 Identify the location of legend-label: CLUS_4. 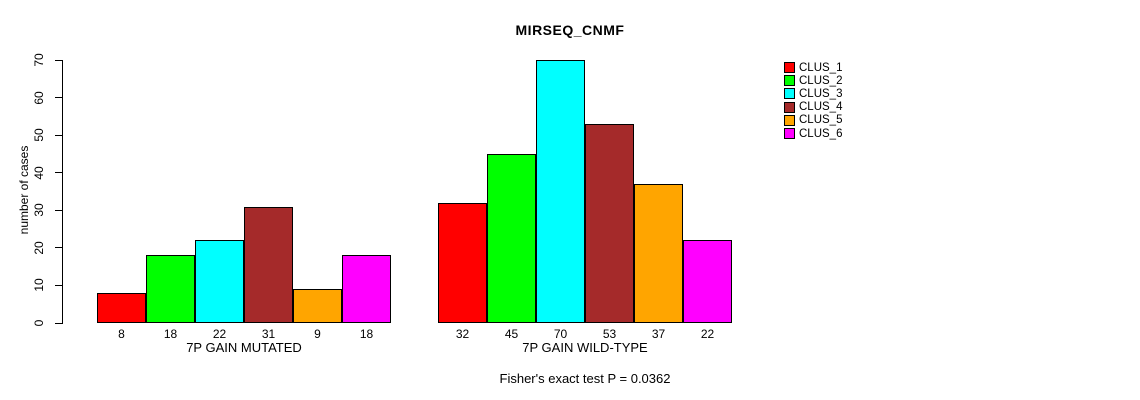
(821, 107).